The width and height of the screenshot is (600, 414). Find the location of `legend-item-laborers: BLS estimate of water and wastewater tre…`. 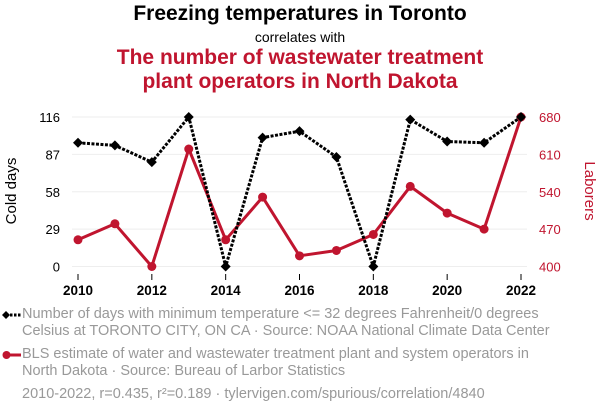

legend-item-laborers: BLS estimate of water and wastewater tre… is located at coordinates (299, 363).